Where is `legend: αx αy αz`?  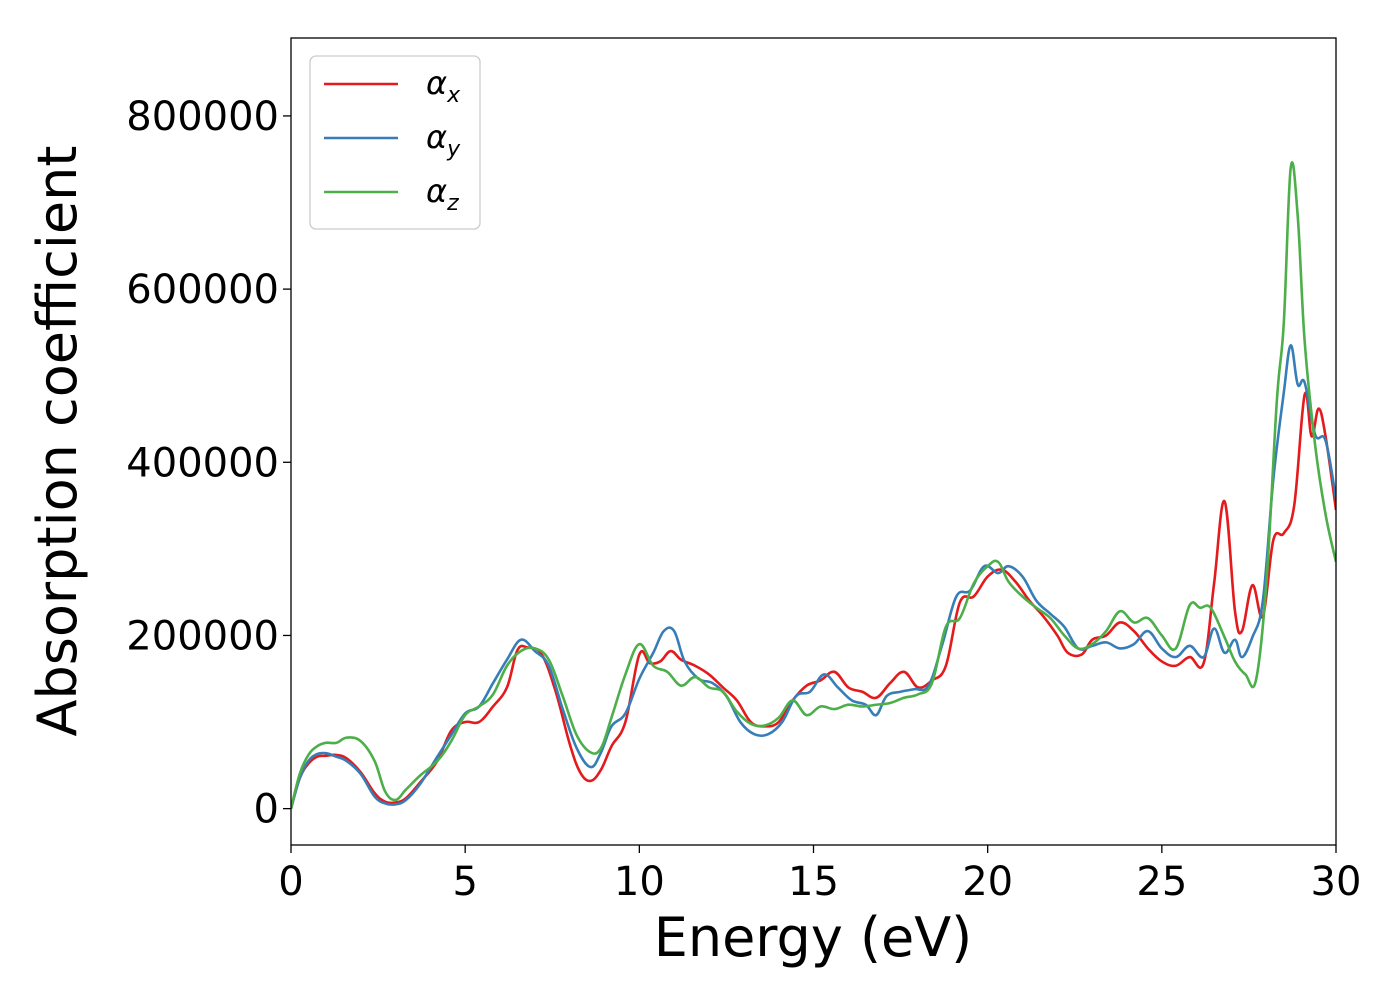
legend: αx αy αz is located at coordinates (395, 142).